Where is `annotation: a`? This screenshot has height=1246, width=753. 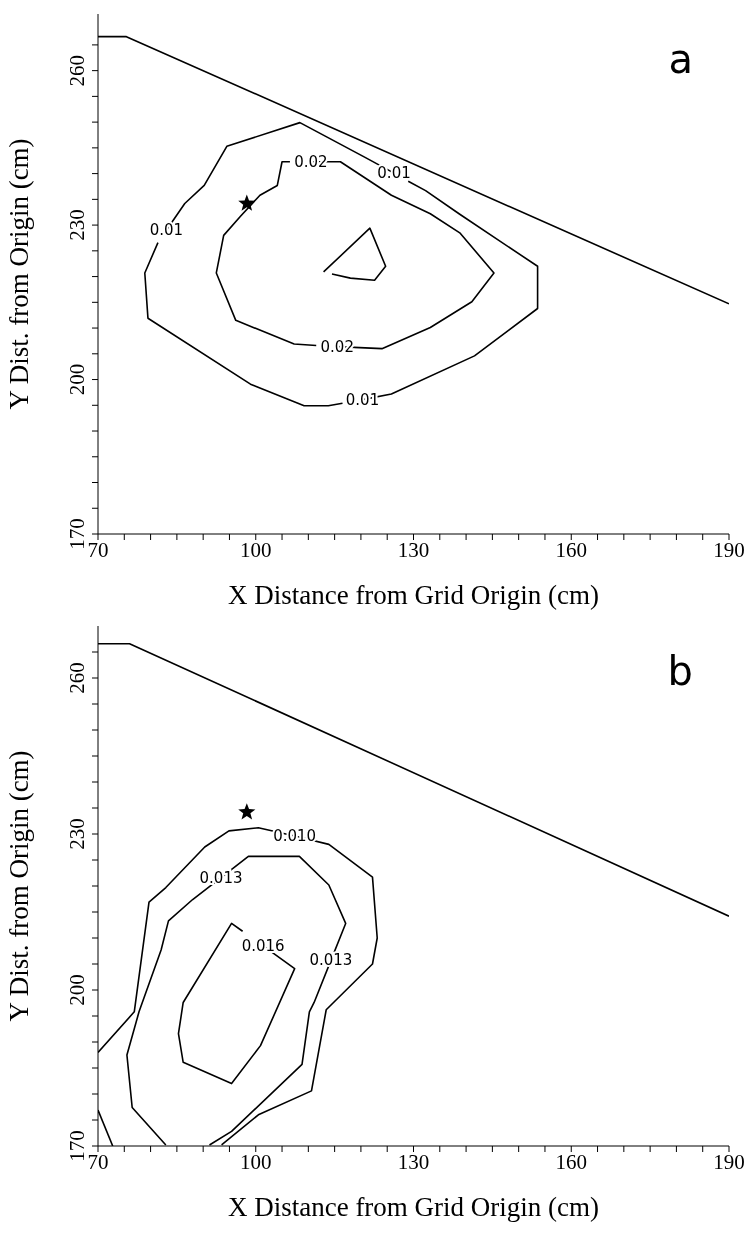 annotation: a is located at coordinates (680, 59).